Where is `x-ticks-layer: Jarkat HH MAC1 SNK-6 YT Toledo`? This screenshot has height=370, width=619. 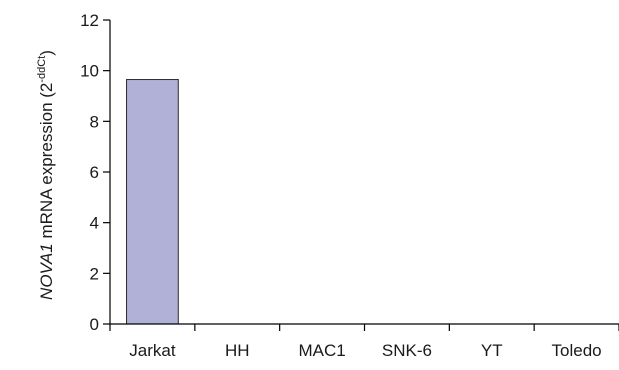
x-ticks-layer: Jarkat HH MAC1 SNK-6 YT Toledo is located at coordinates (364, 342).